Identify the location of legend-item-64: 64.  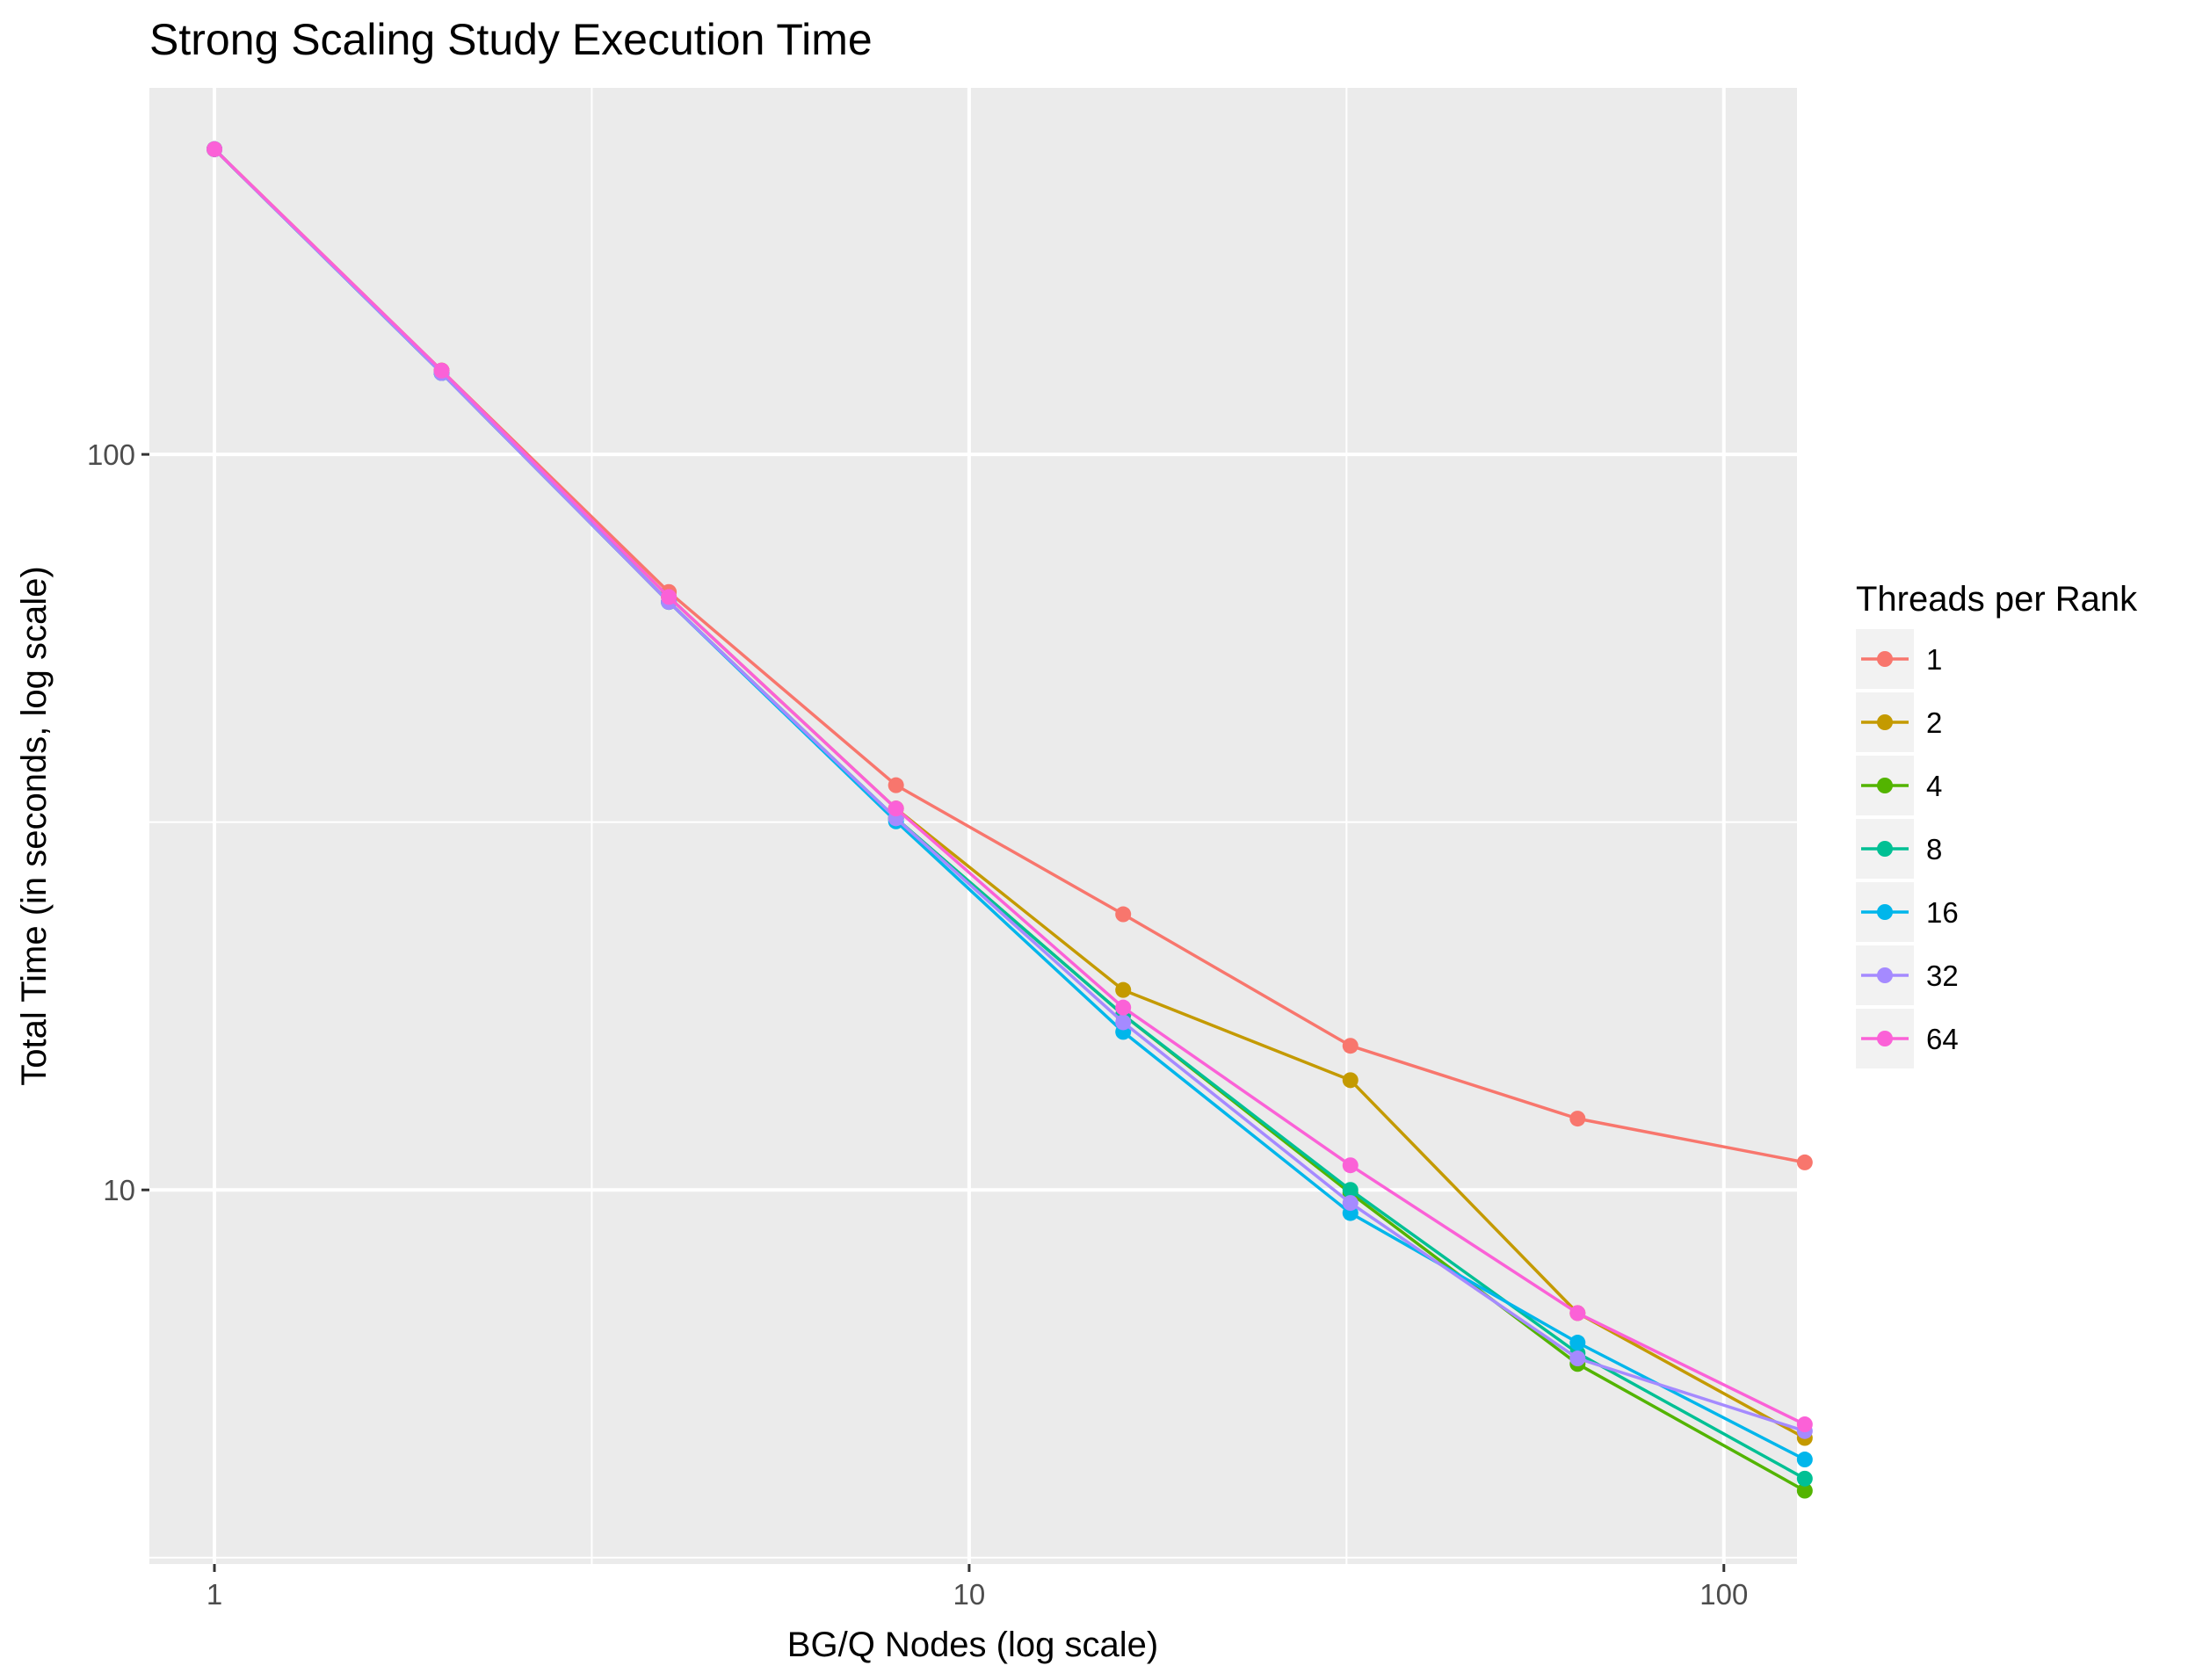
(1907, 1038).